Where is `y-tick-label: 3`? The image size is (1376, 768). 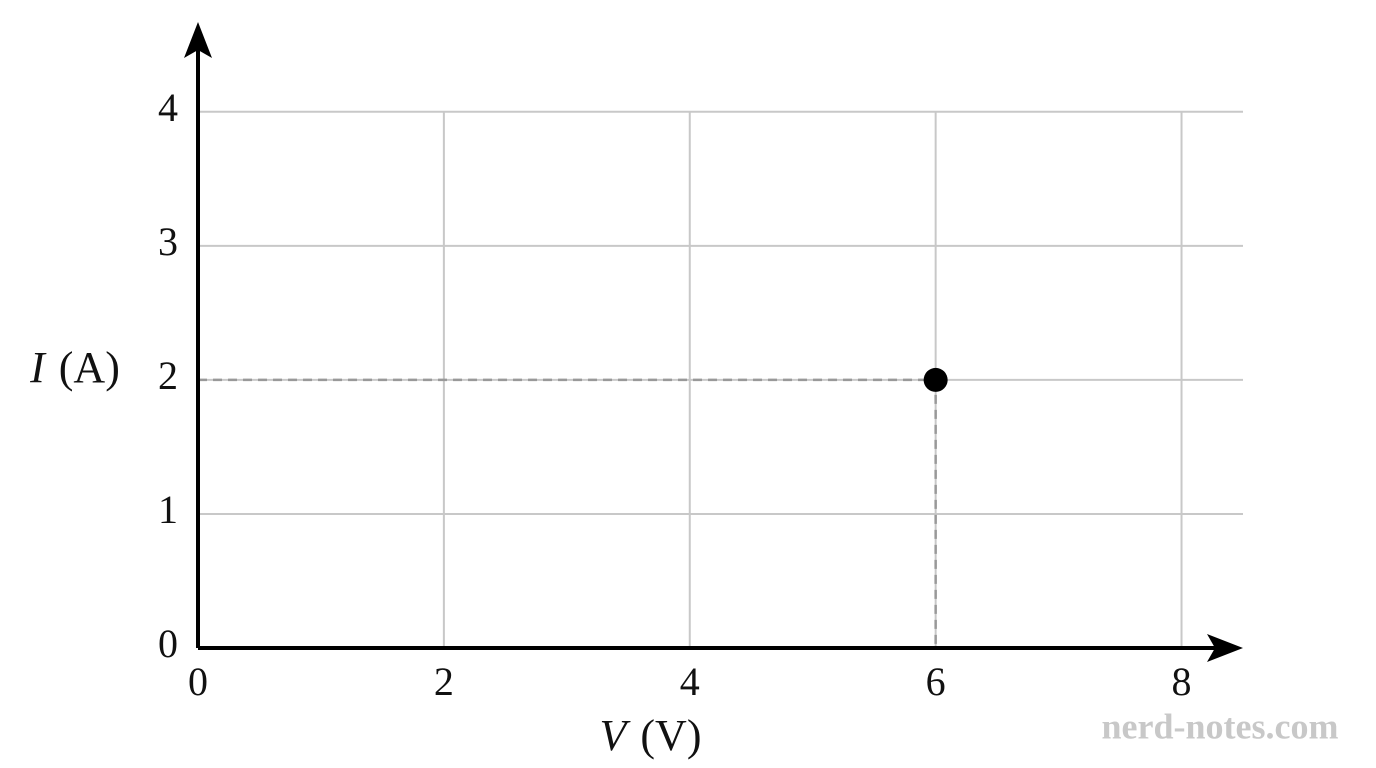
y-tick-label: 3 is located at coordinates (168, 241).